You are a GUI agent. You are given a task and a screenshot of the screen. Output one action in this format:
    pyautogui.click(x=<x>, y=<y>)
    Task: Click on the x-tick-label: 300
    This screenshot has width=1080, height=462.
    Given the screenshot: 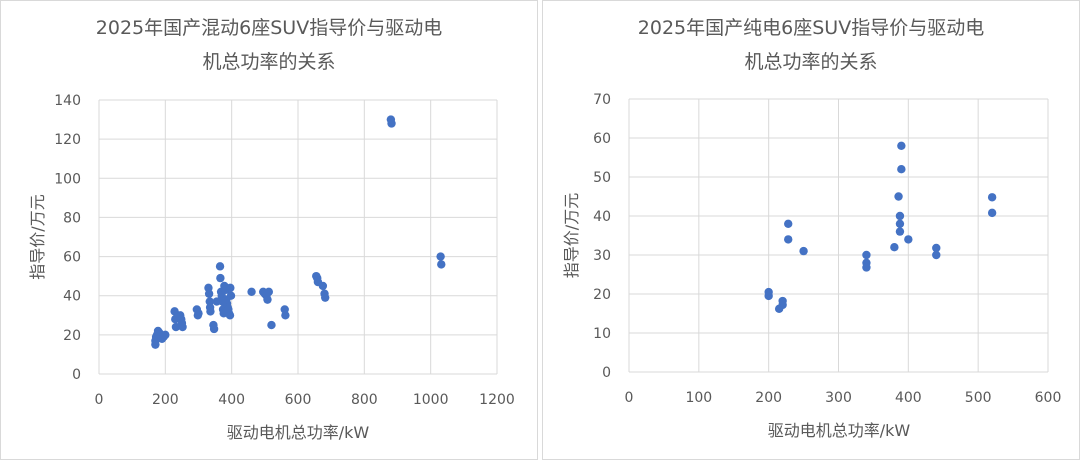 What is the action you would take?
    pyautogui.click(x=838, y=398)
    